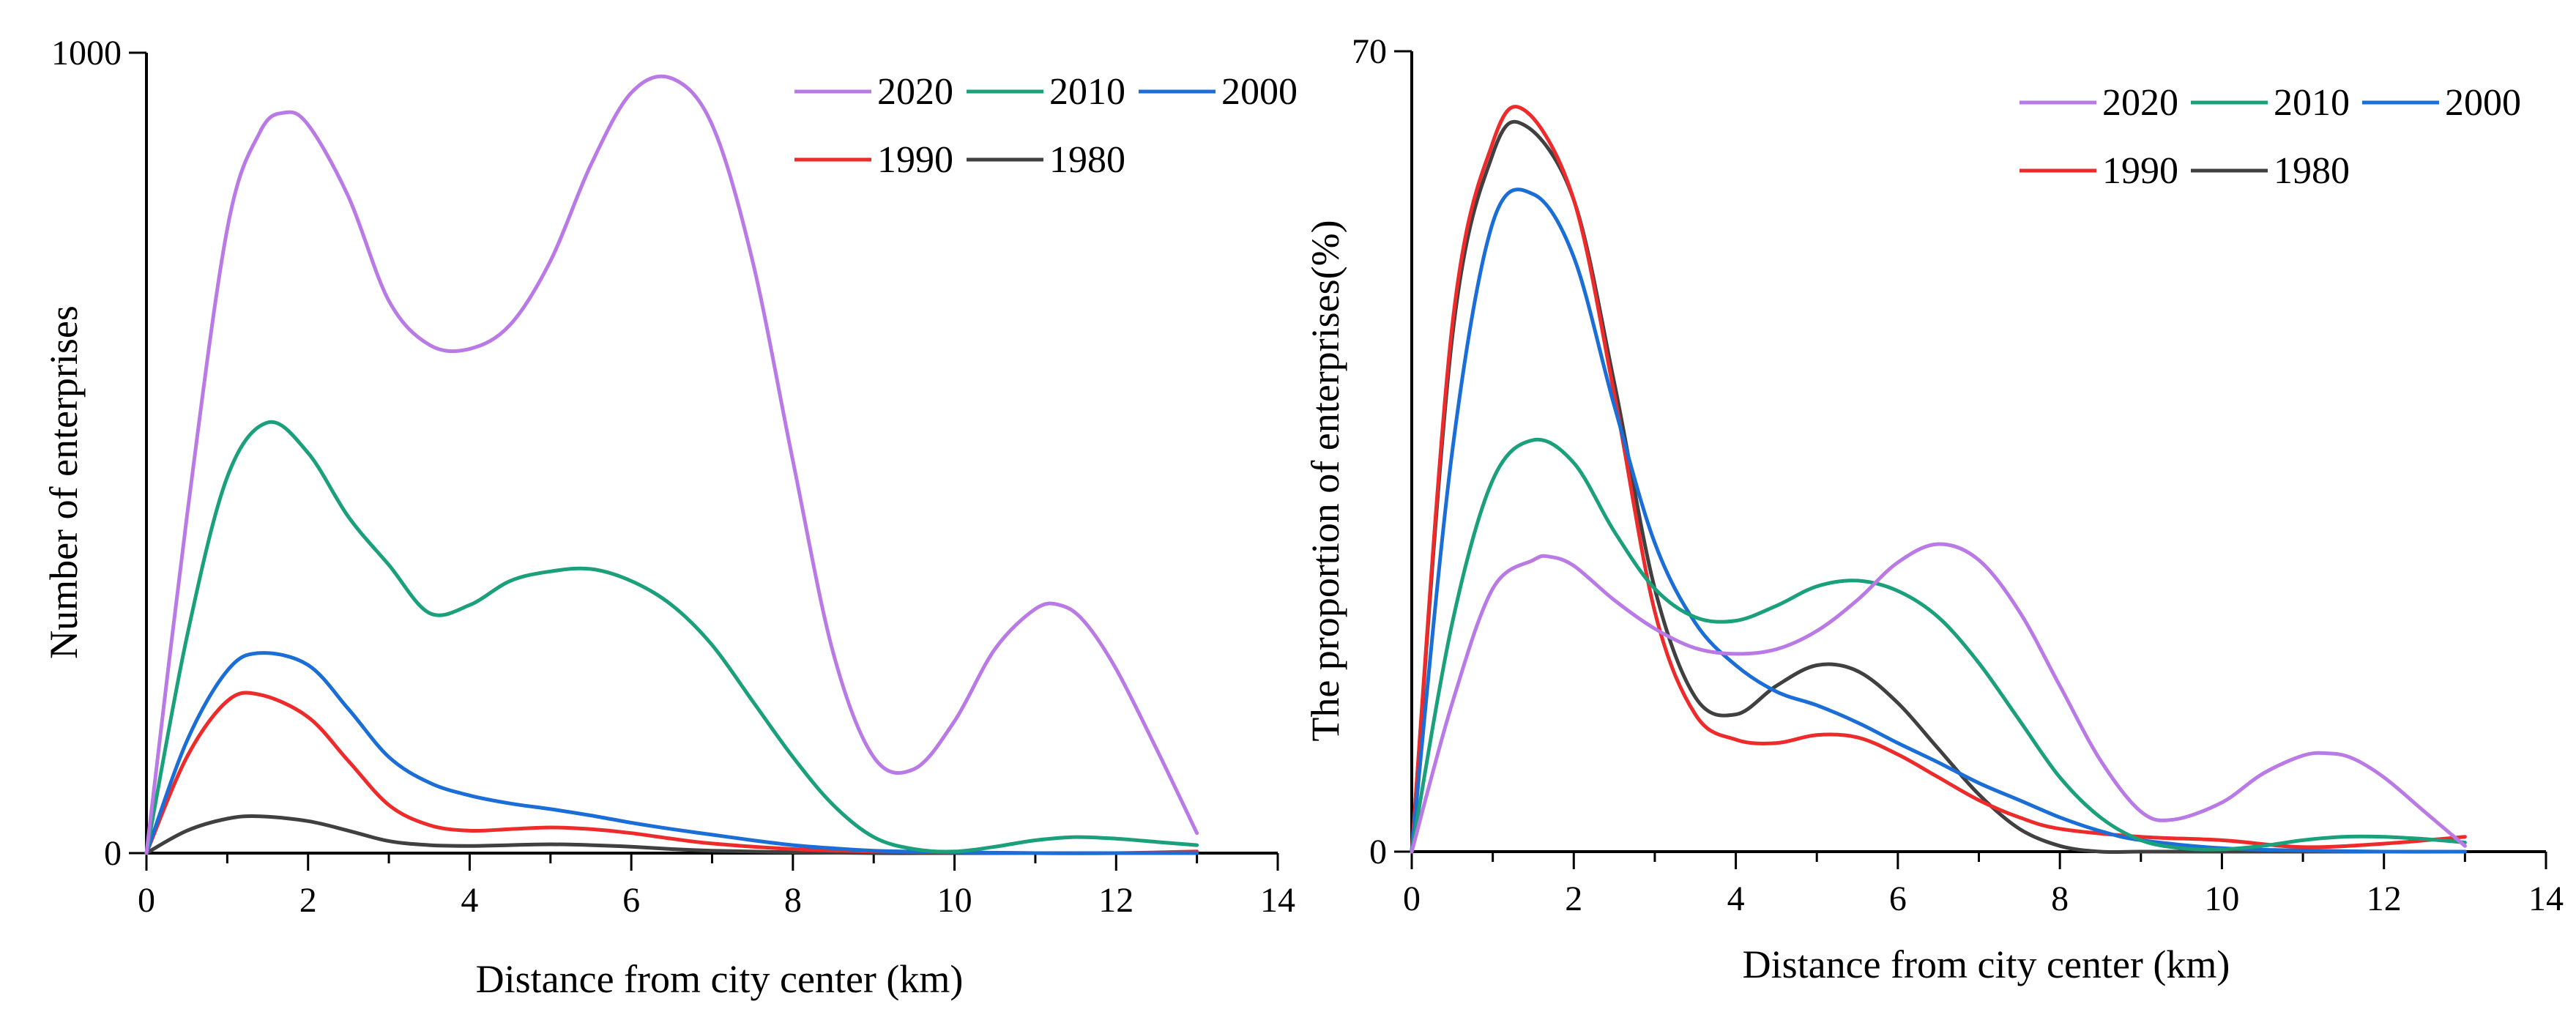 Image resolution: width=2576 pixels, height=1023 pixels. I want to click on series-line-1980, so click(671, 834).